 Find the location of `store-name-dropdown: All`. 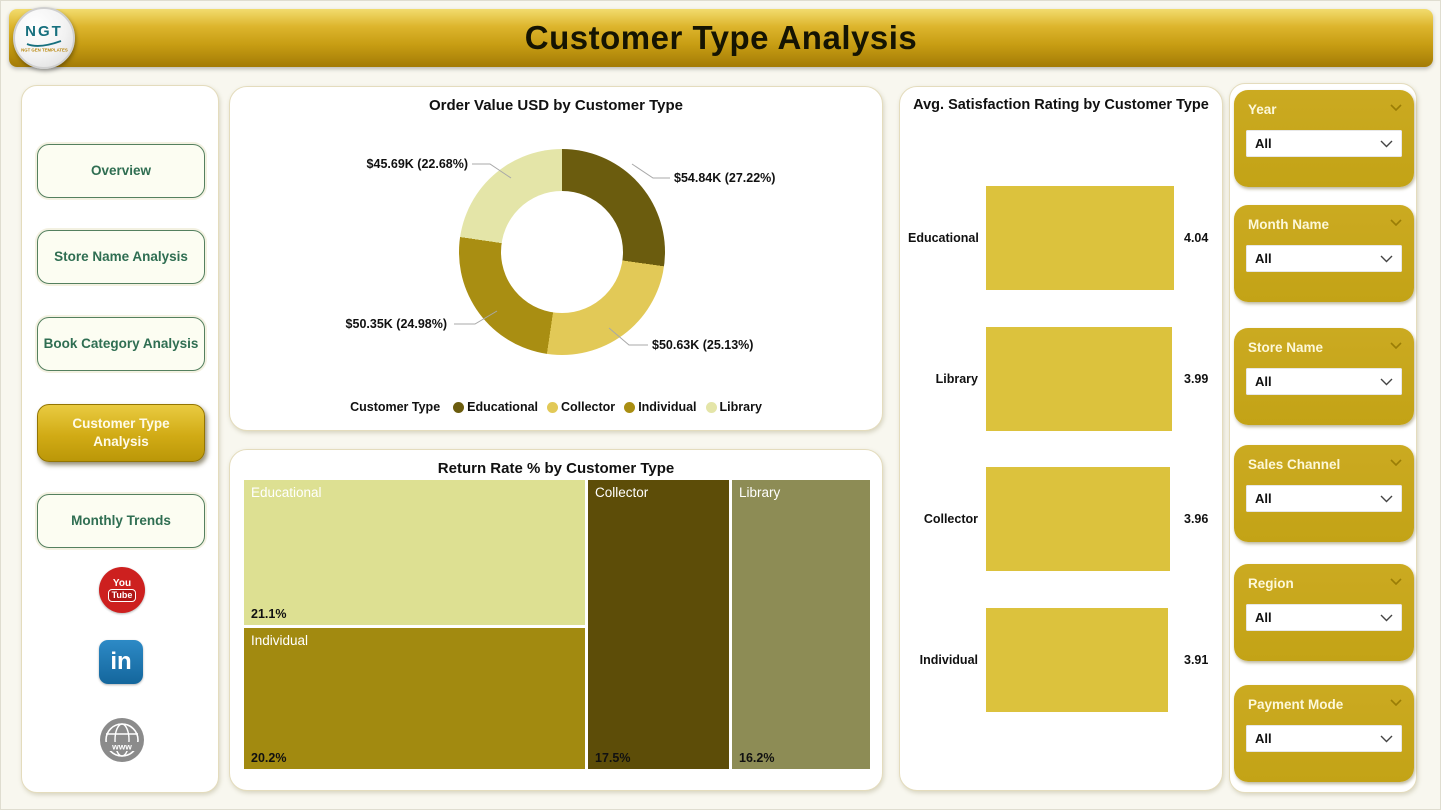

store-name-dropdown: All is located at coordinates (1324, 381).